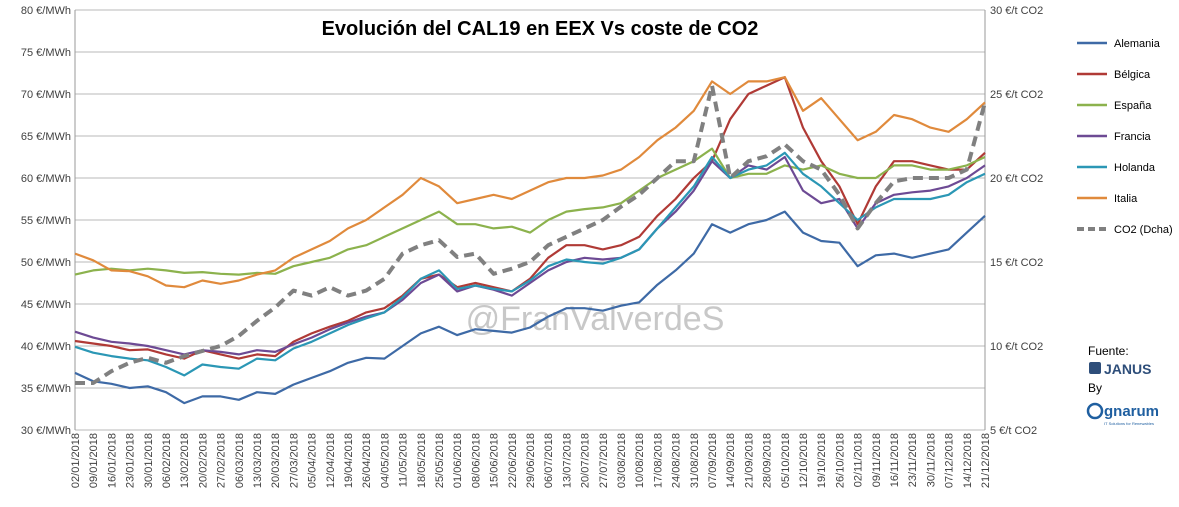 This screenshot has width=1179, height=507. What do you see at coordinates (786, 460) in the screenshot?
I see `x-tick-label: 05/10/2018` at bounding box center [786, 460].